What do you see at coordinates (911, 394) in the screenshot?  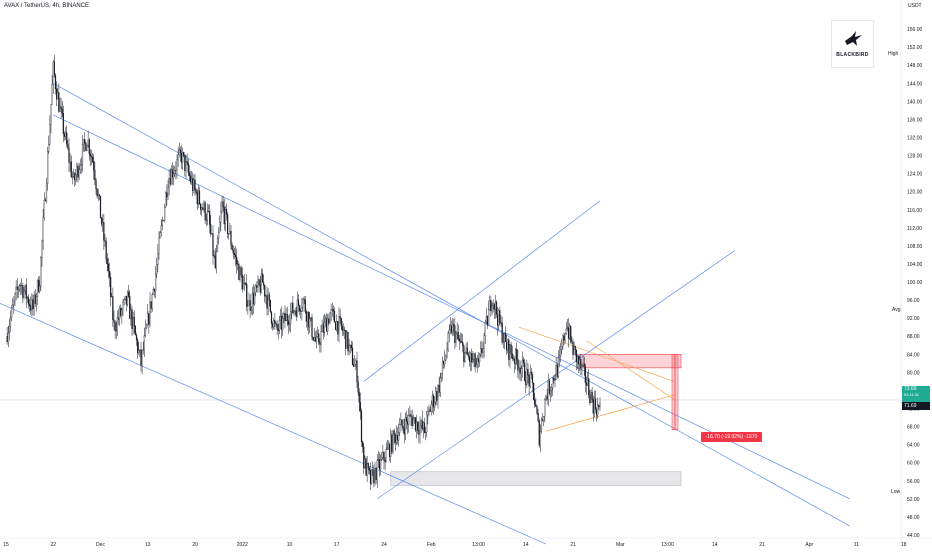 I see `candle-countdown: 01:11:11` at bounding box center [911, 394].